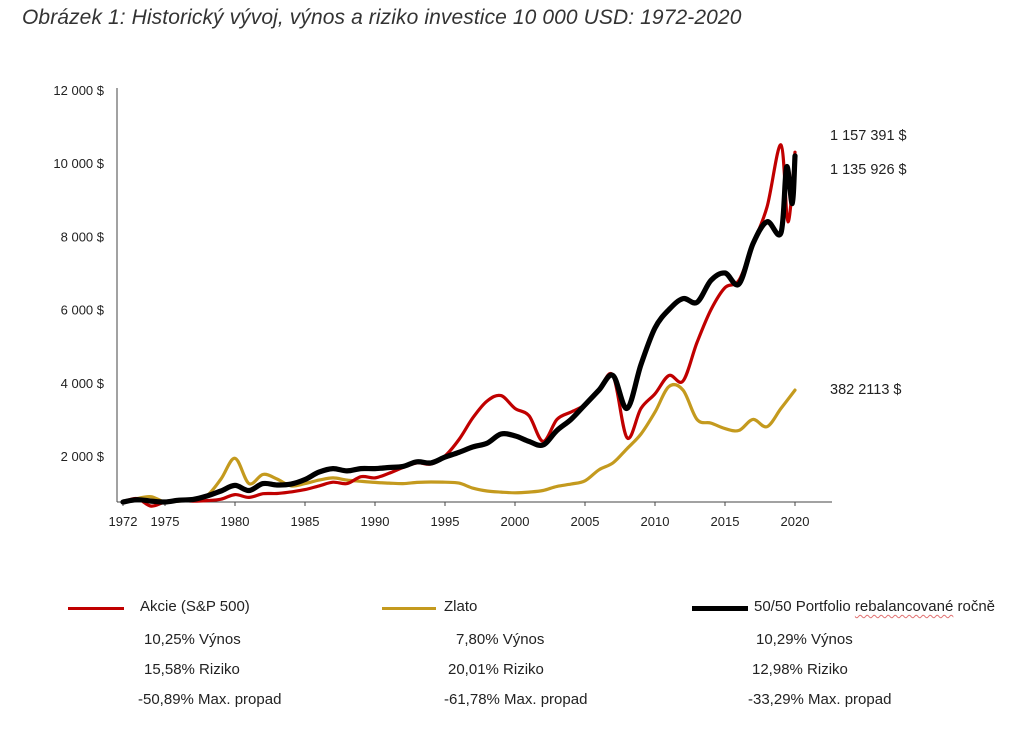 The height and width of the screenshot is (729, 1024). What do you see at coordinates (305, 521) in the screenshot?
I see `x-tick-label: 1985` at bounding box center [305, 521].